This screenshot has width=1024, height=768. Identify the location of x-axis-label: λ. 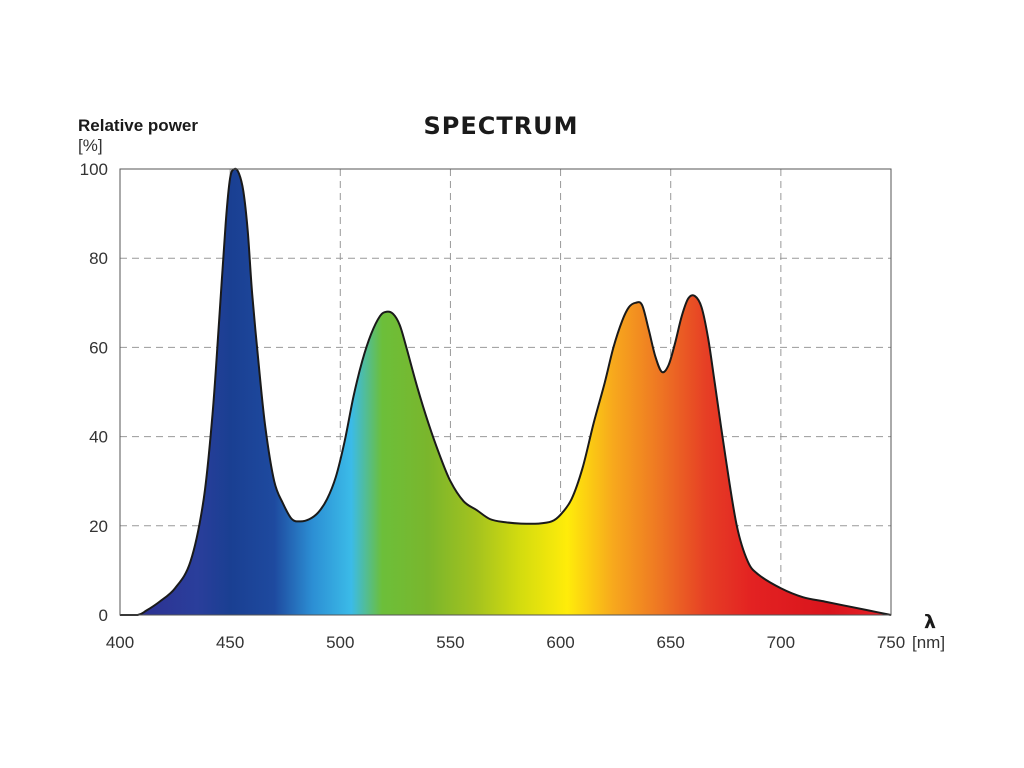
(930, 622).